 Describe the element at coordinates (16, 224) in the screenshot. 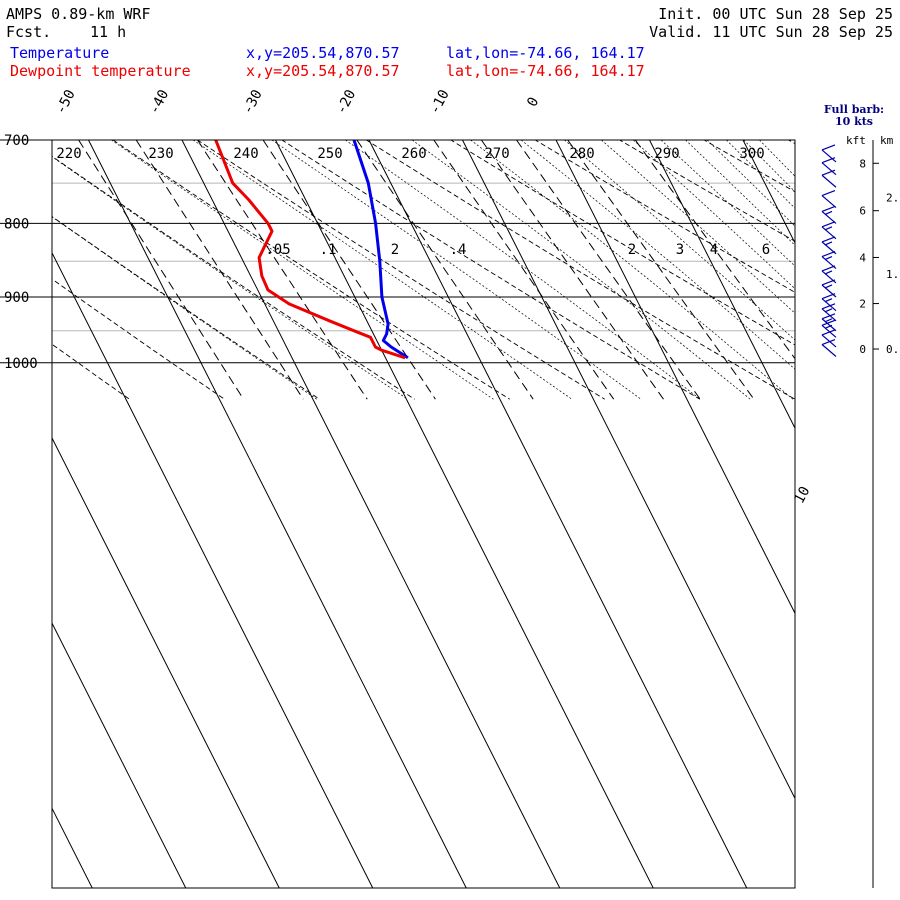

I see `pressure-label: 800` at that location.